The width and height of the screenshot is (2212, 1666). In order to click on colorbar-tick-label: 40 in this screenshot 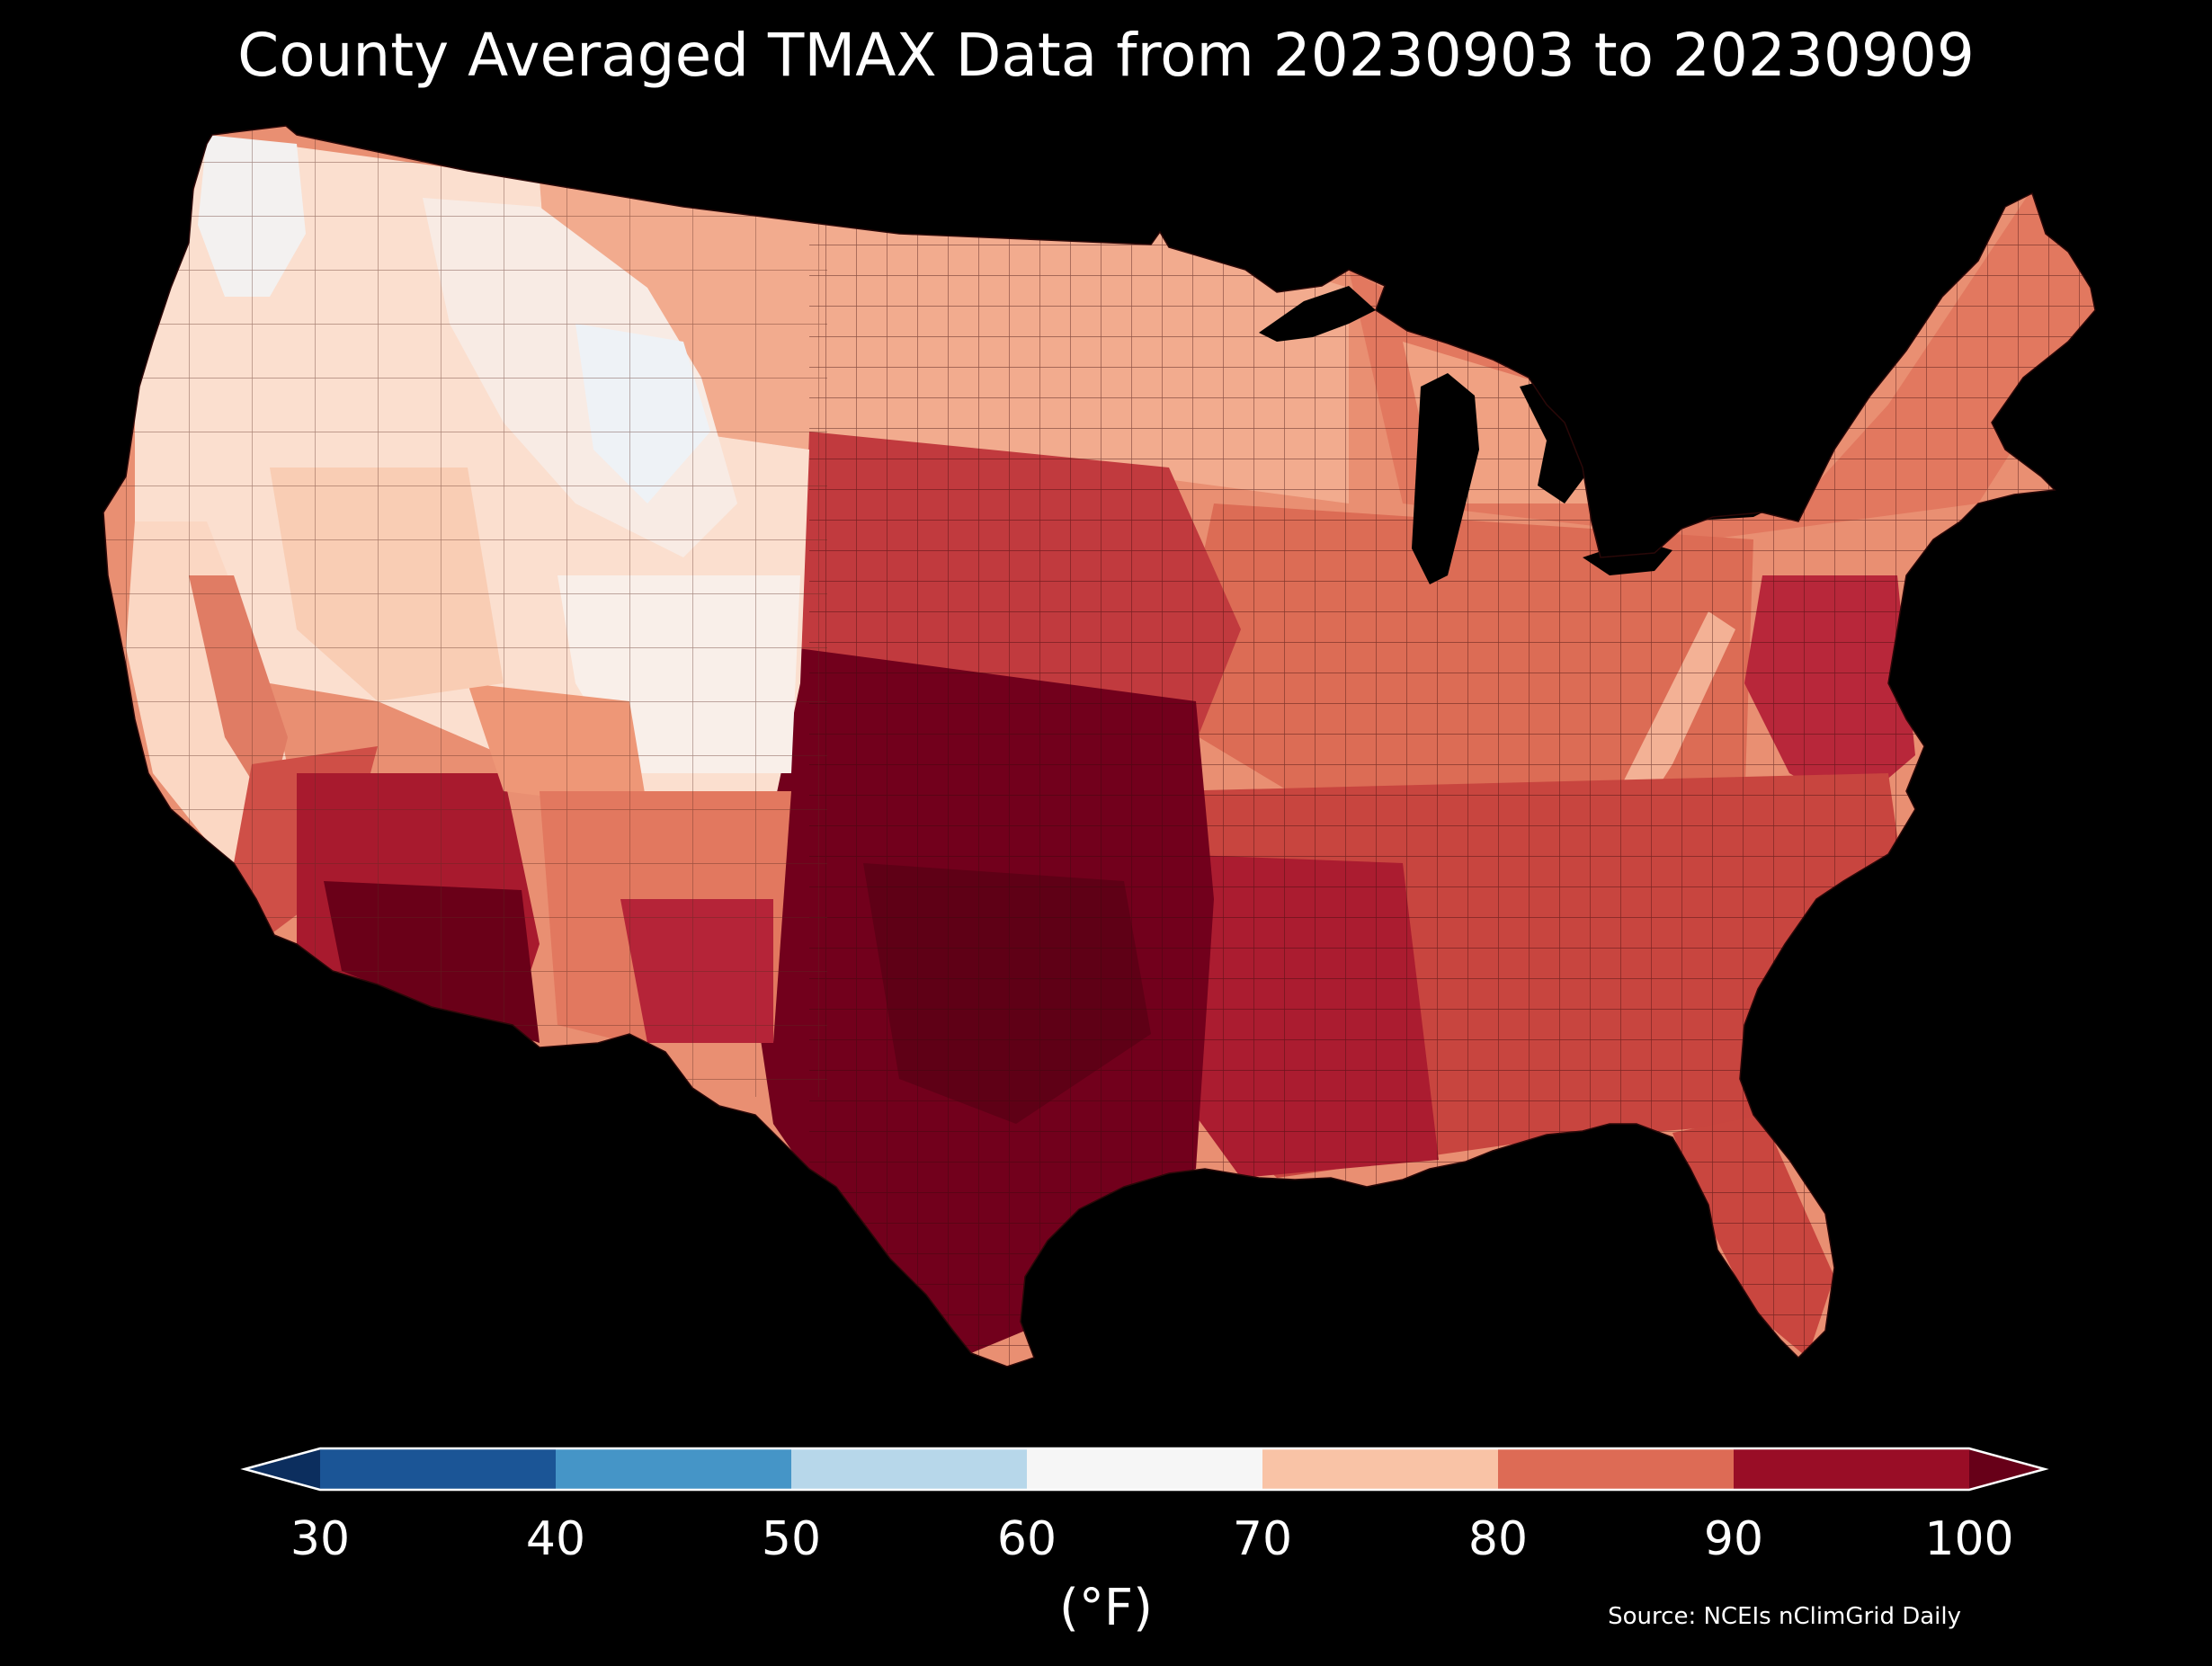, I will do `click(555, 1539)`.